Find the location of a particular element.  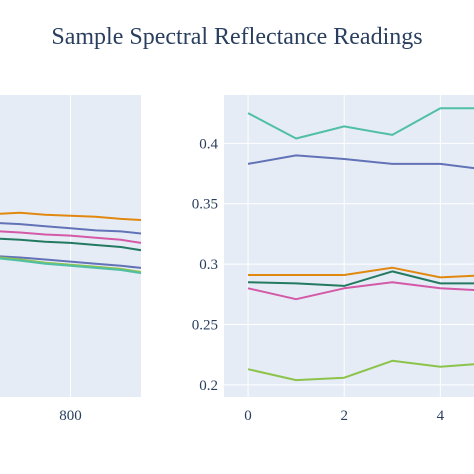

y-tick-label: 0.3 is located at coordinates (208, 265).